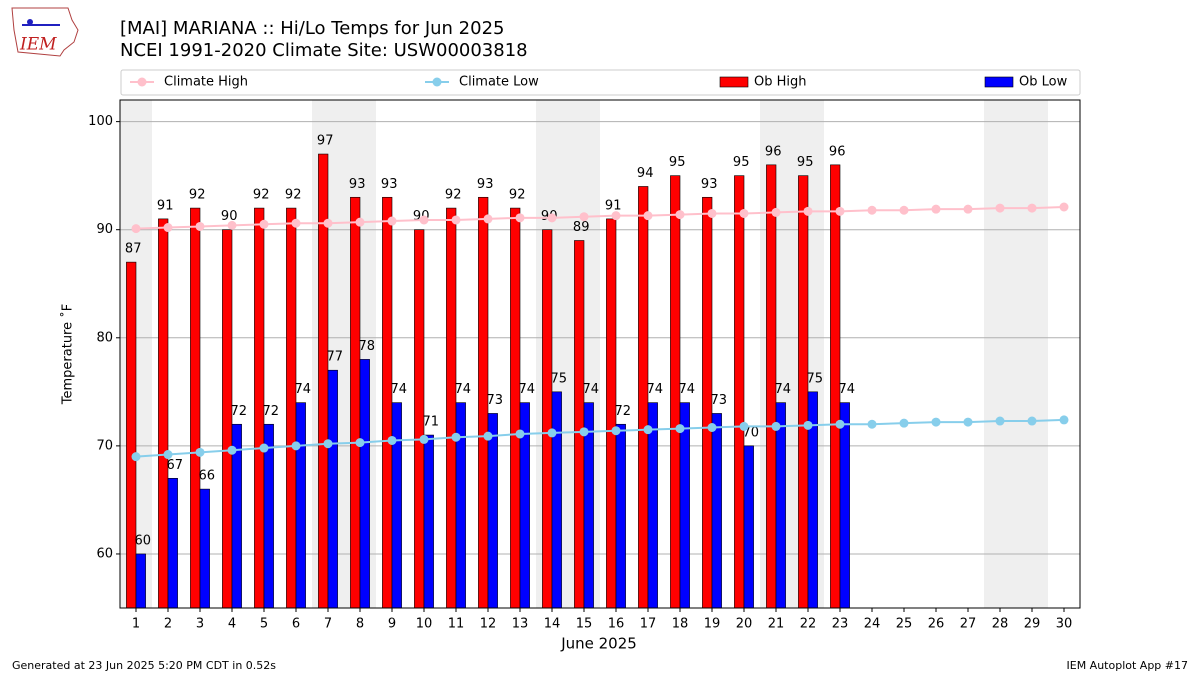 This screenshot has width=1200, height=675. Describe the element at coordinates (552, 624) in the screenshot. I see `x-tick-label: 14` at that location.